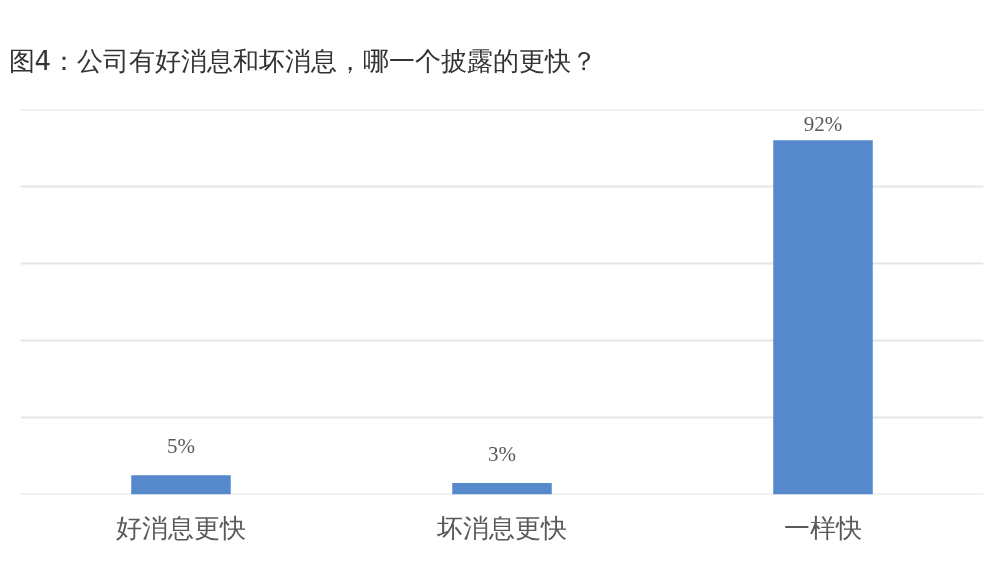 The image size is (1003, 564). Describe the element at coordinates (181, 446) in the screenshot. I see `data-label: 5%` at that location.